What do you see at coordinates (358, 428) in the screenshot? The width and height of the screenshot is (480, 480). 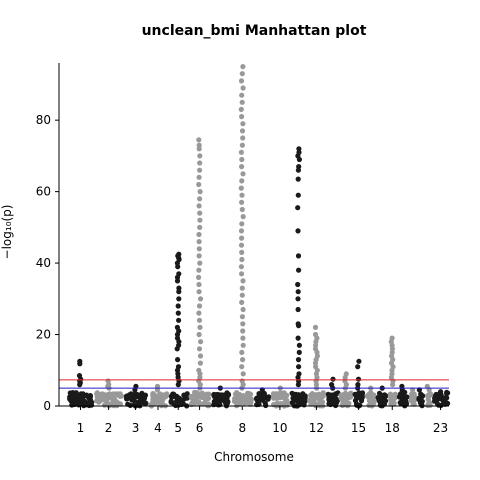 I see `x-tick-label: 15` at bounding box center [358, 428].